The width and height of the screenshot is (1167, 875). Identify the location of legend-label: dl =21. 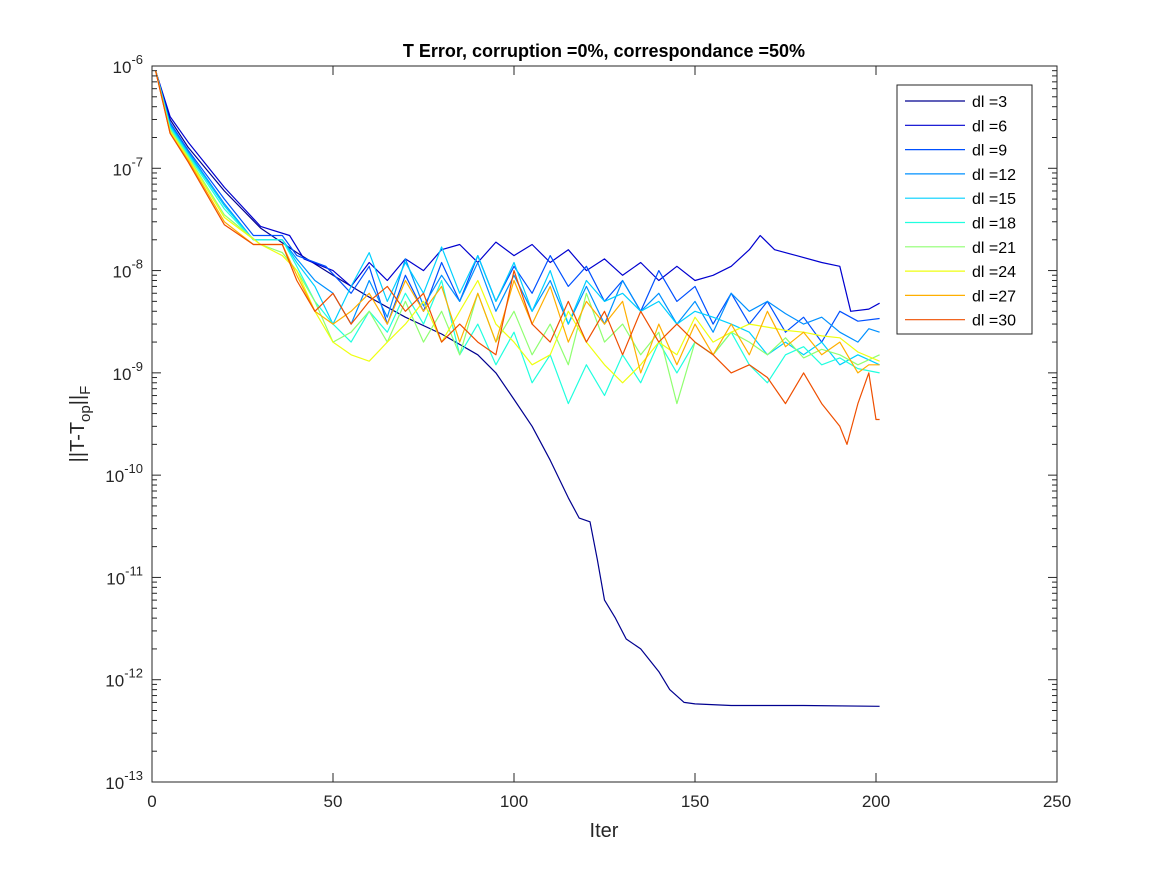
(994, 248).